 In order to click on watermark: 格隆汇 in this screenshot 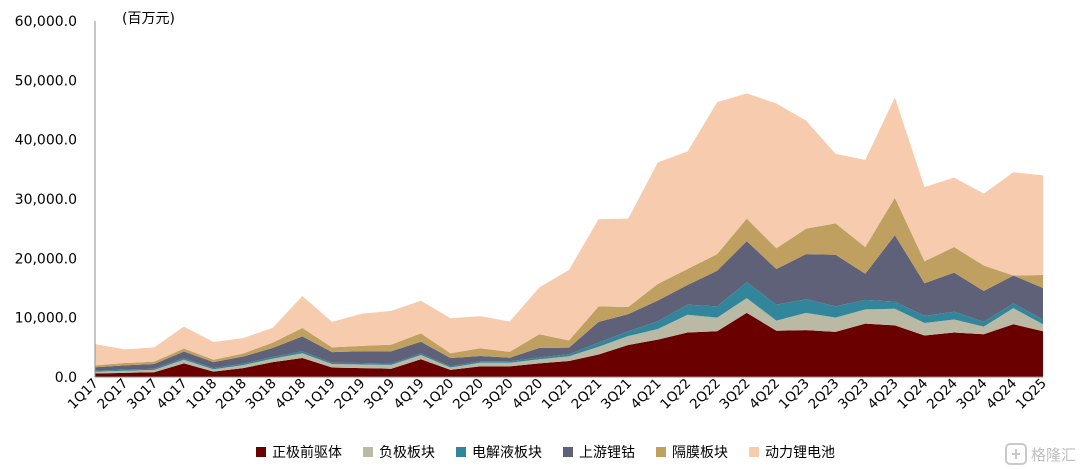, I will do `click(1040, 454)`.